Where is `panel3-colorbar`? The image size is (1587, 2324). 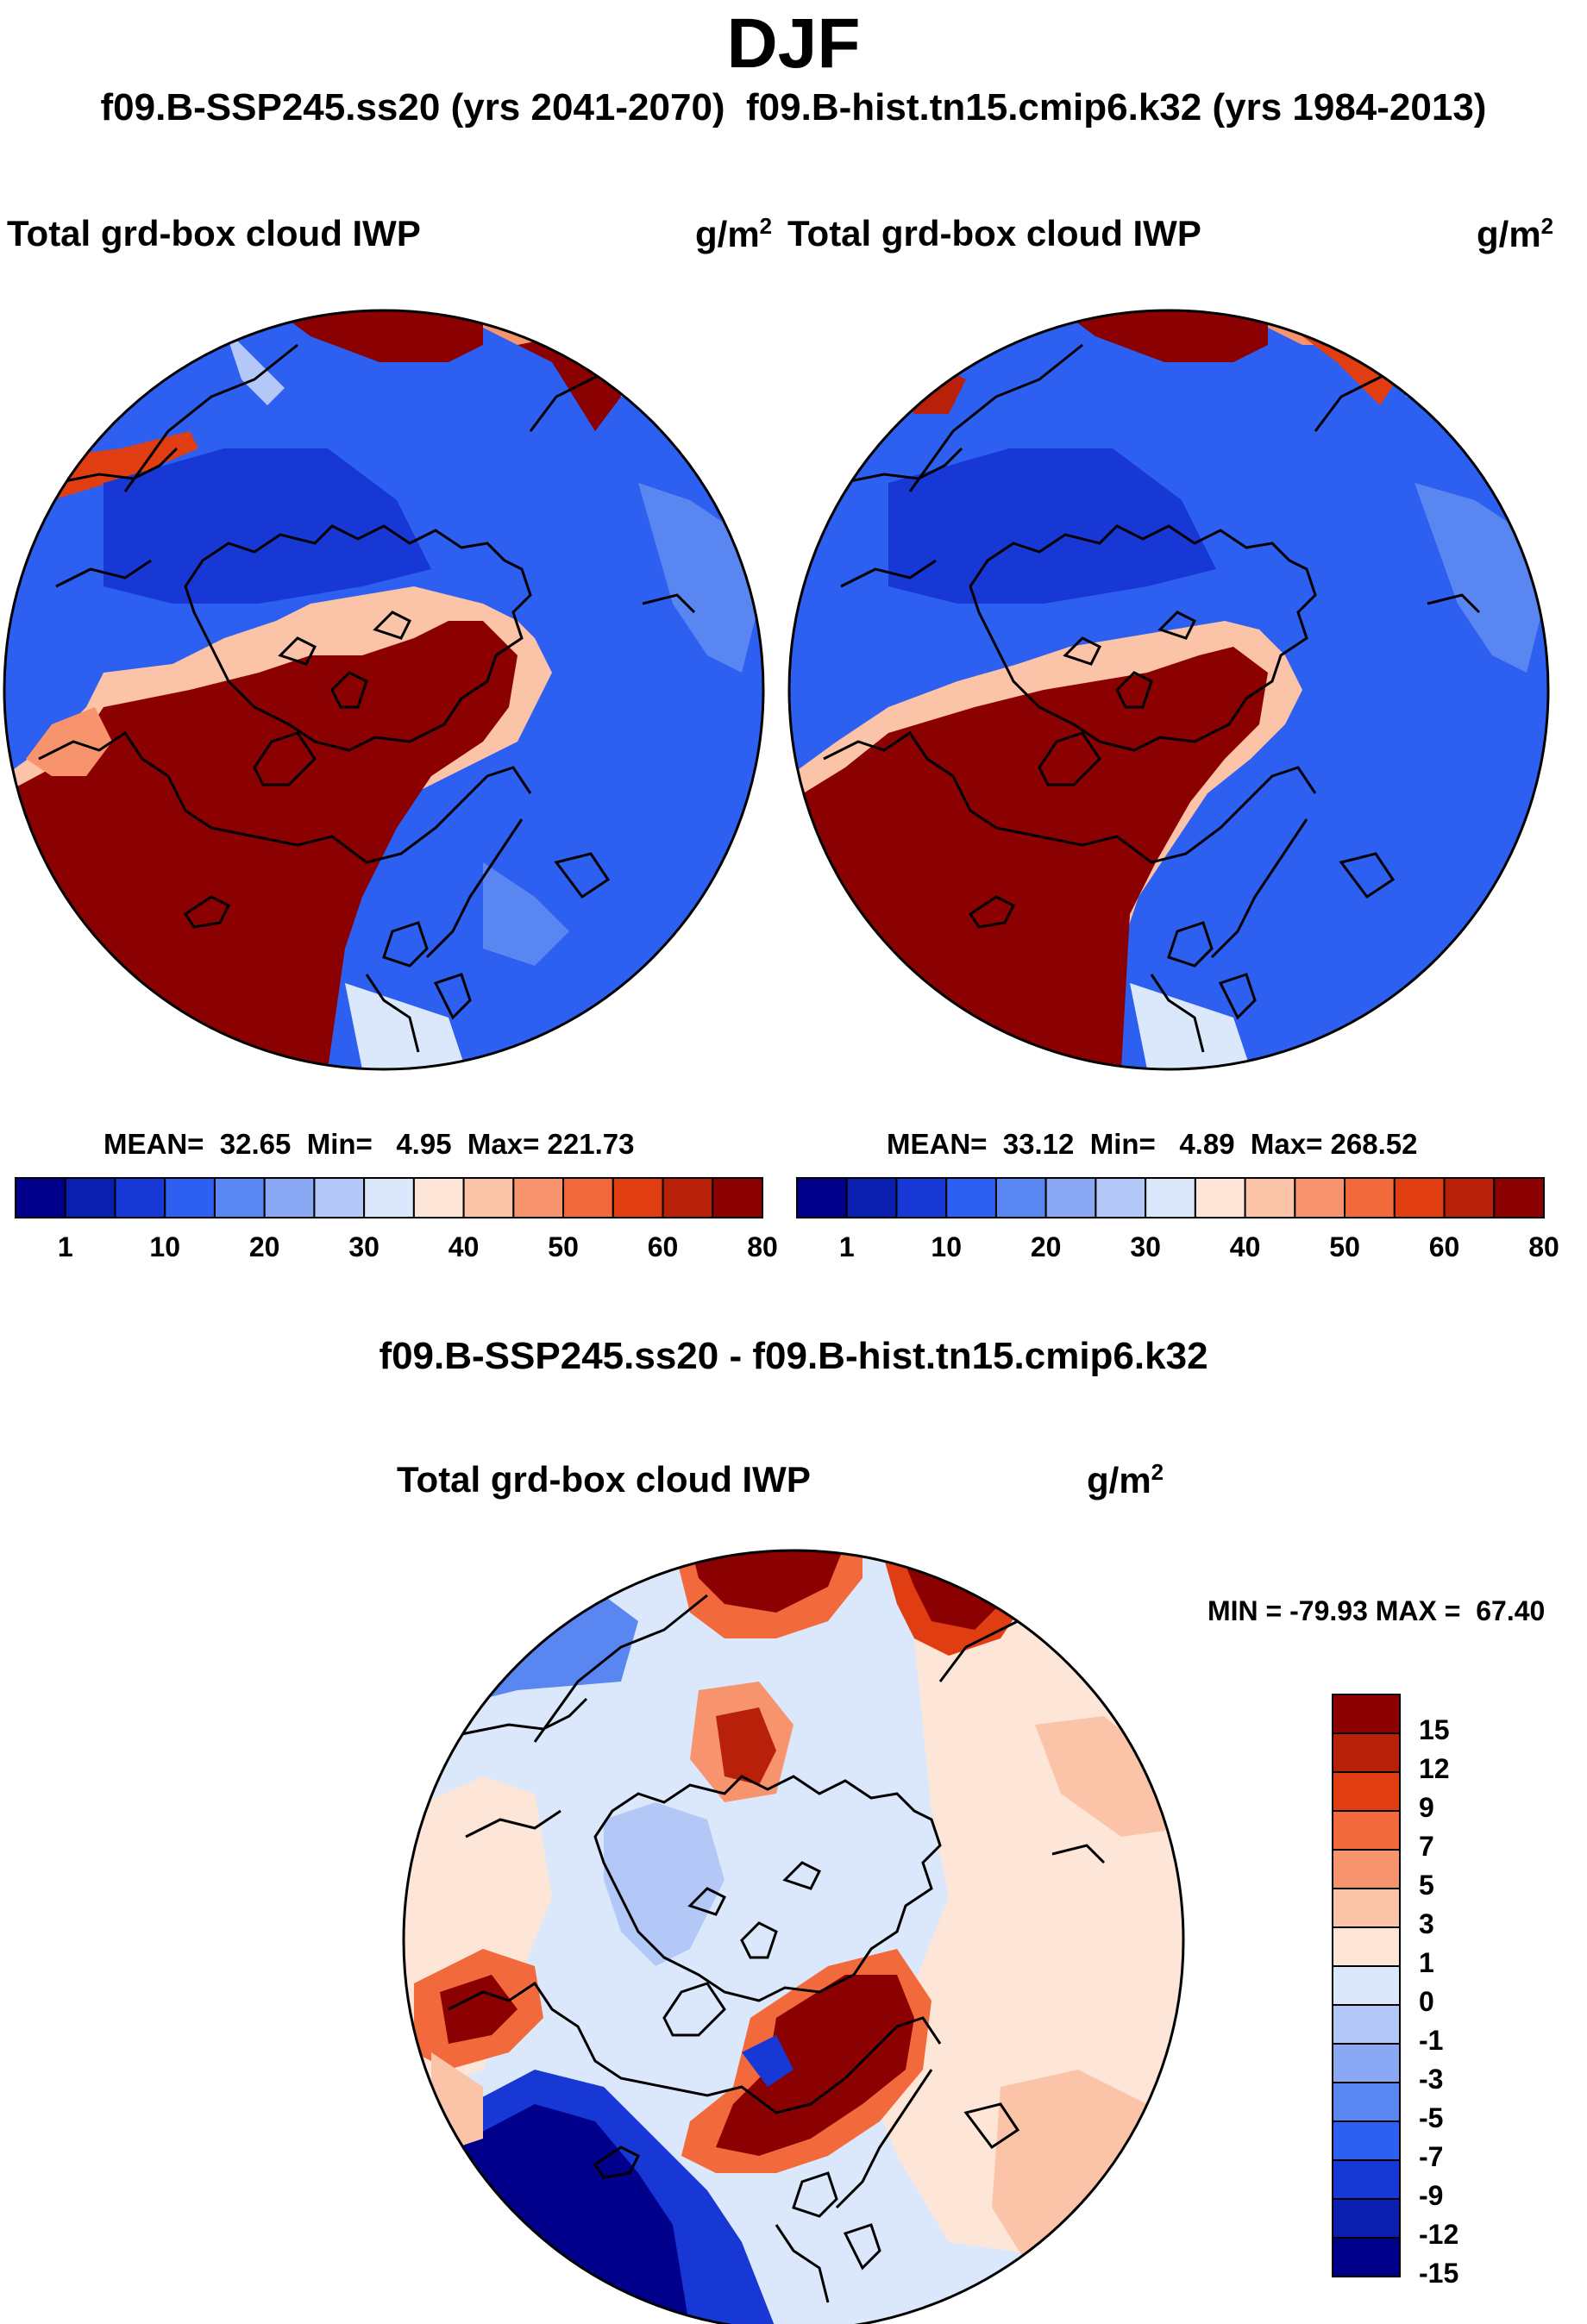 panel3-colorbar is located at coordinates (1366, 1985).